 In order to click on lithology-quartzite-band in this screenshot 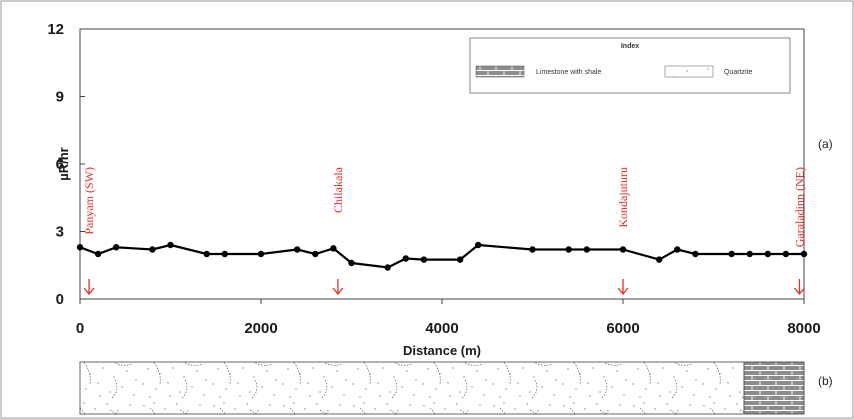, I will do `click(412, 388)`.